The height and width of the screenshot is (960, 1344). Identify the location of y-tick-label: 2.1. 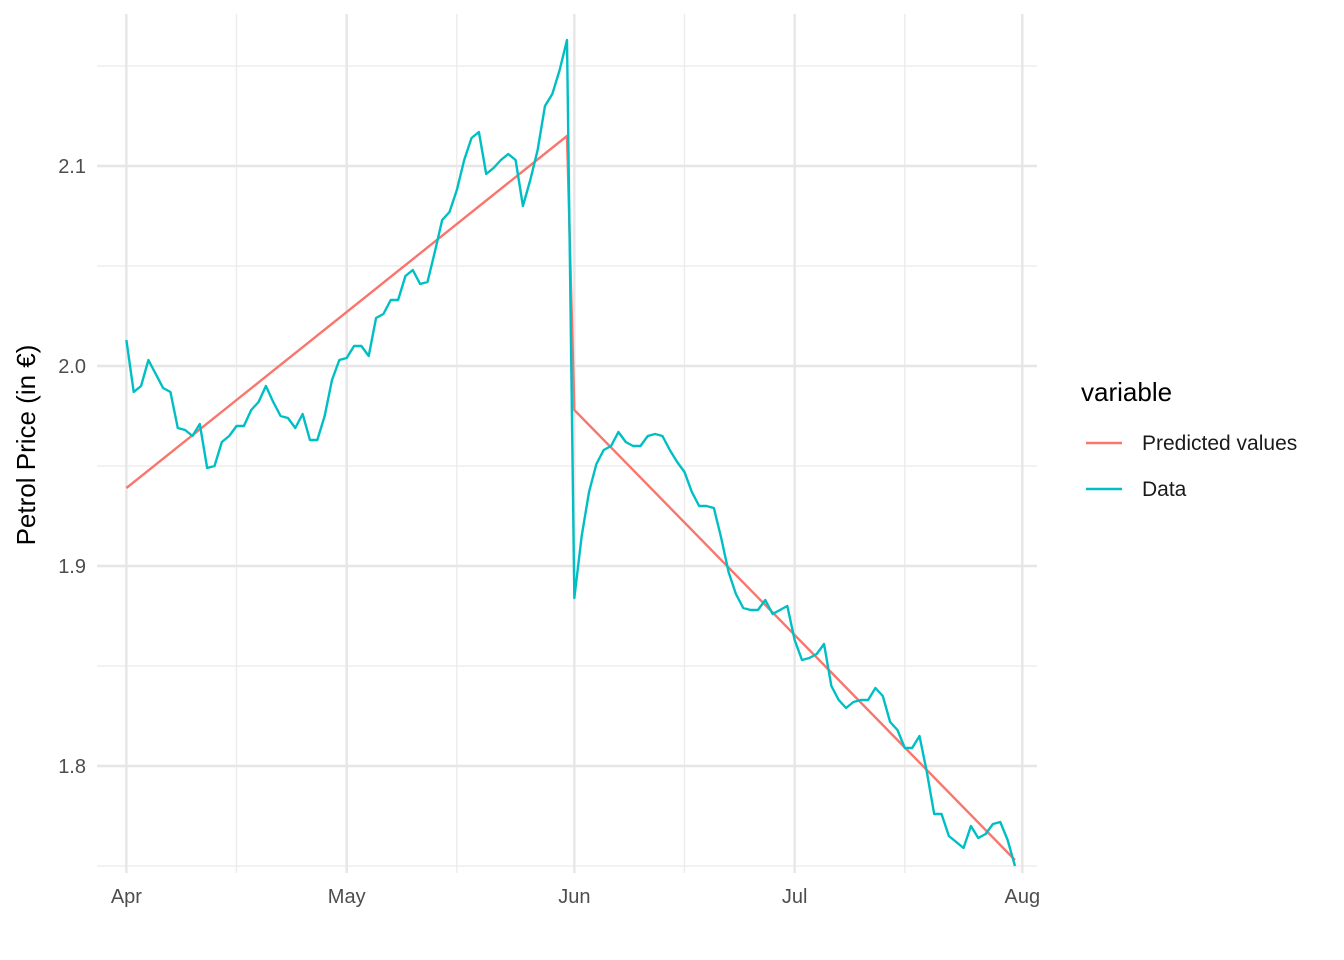
(72, 167).